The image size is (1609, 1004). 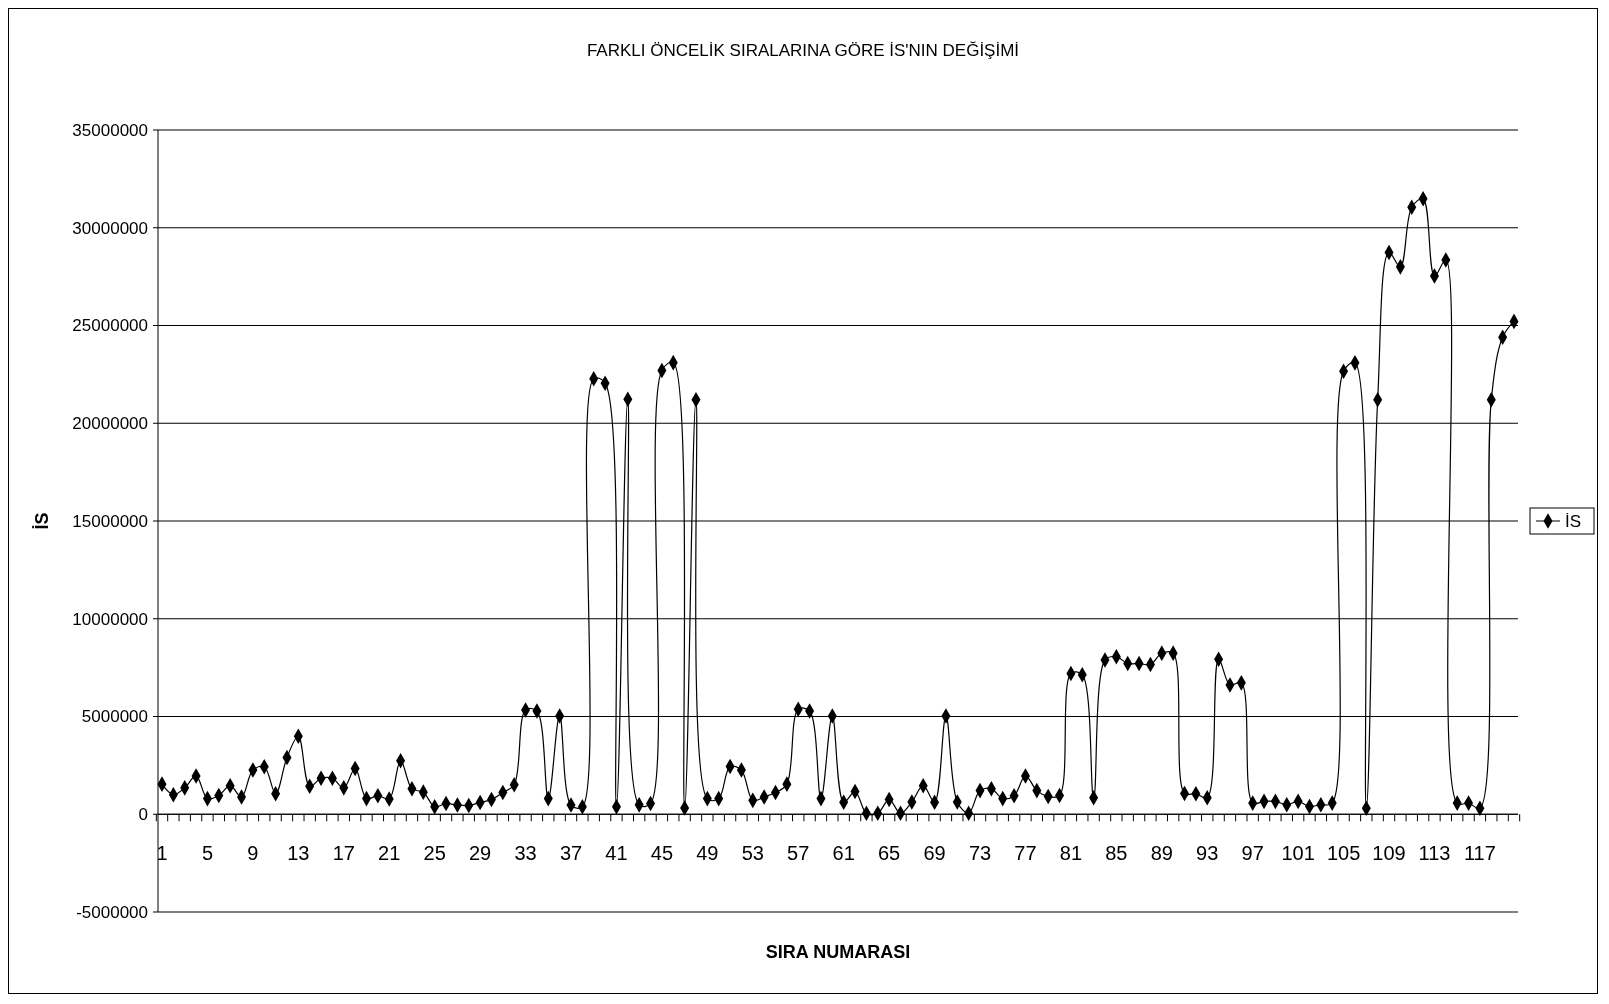 What do you see at coordinates (1389, 853) in the screenshot?
I see `x-tick-label: 109` at bounding box center [1389, 853].